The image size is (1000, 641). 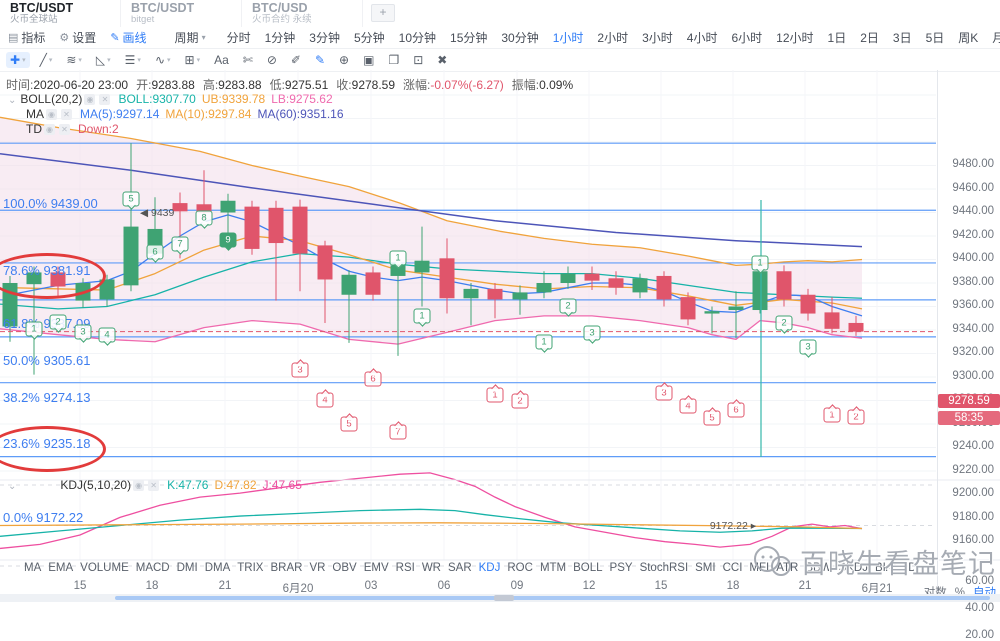 What do you see at coordinates (190, 38) in the screenshot?
I see `period-dropdown: 周期 ▾` at bounding box center [190, 38].